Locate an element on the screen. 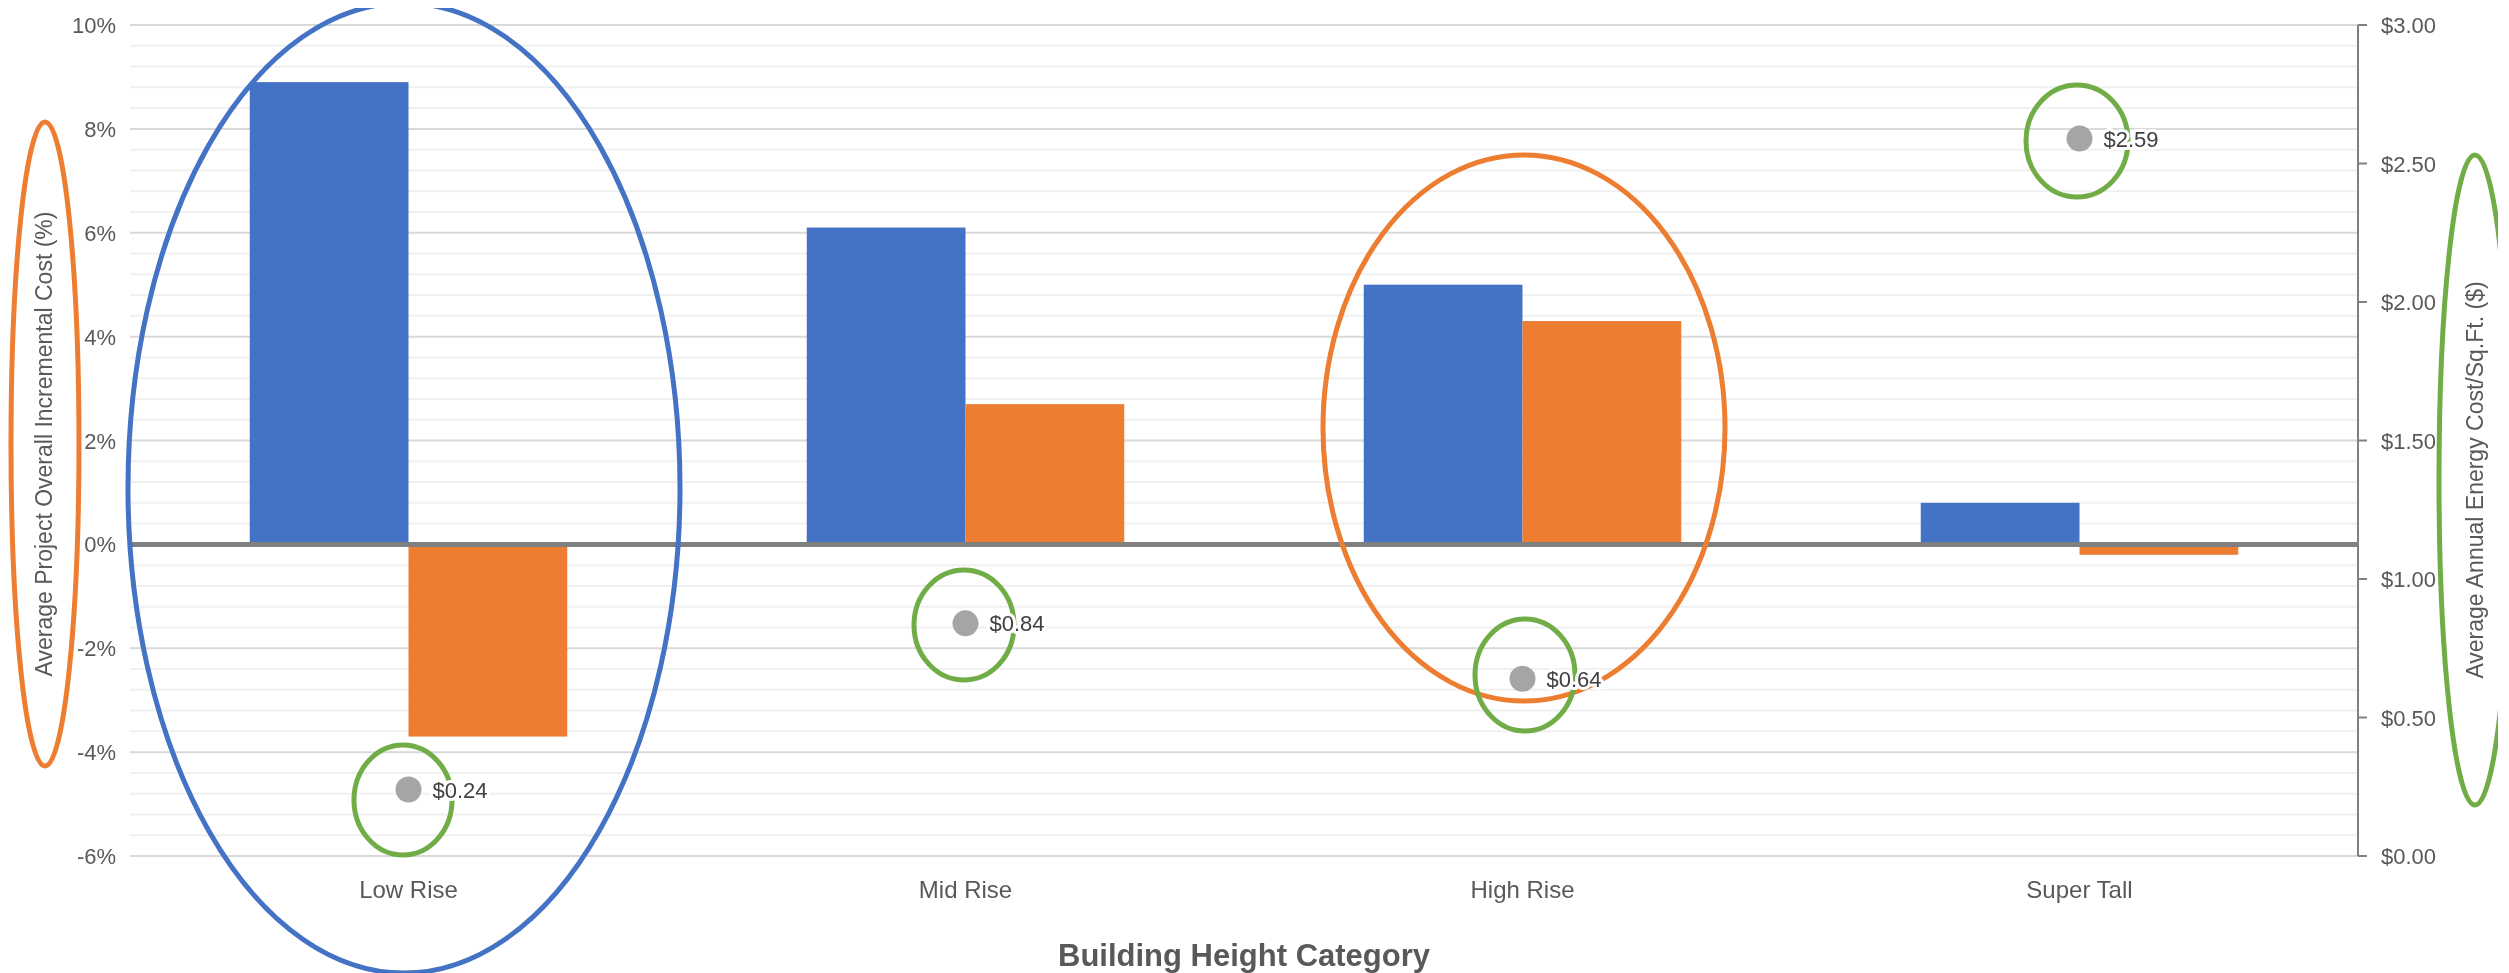 The image size is (2509, 973). y-axis-title: Average Project Overall Incremental Cost (%) is located at coordinates (44, 444).